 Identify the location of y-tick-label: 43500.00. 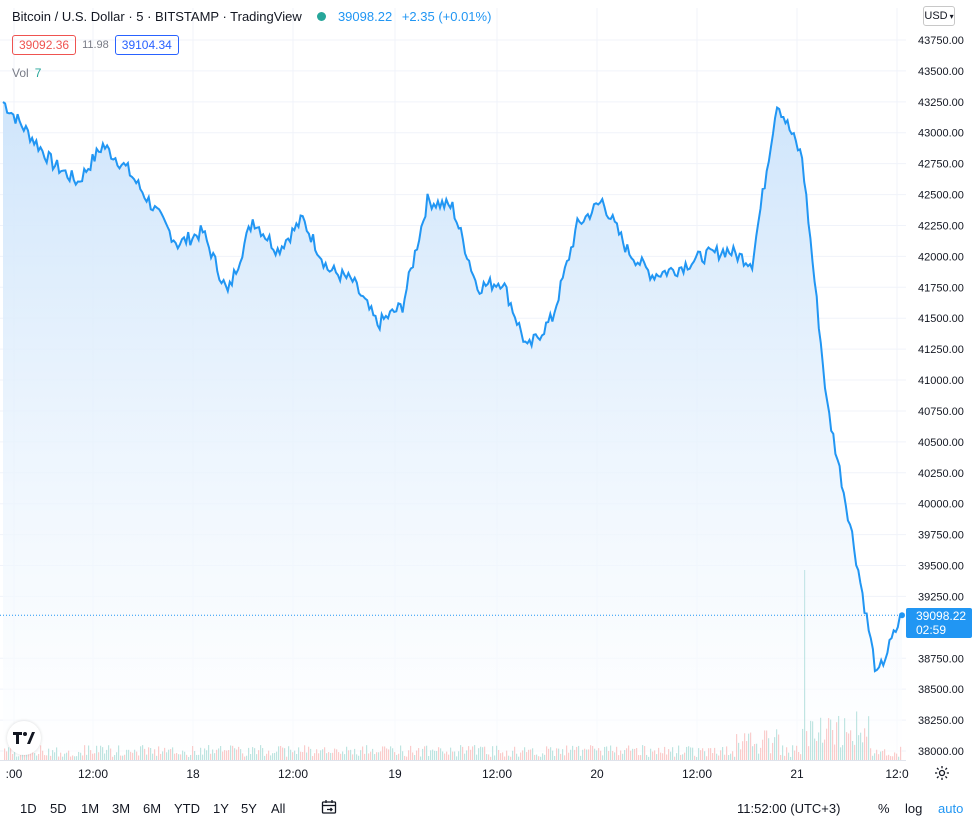
(941, 72).